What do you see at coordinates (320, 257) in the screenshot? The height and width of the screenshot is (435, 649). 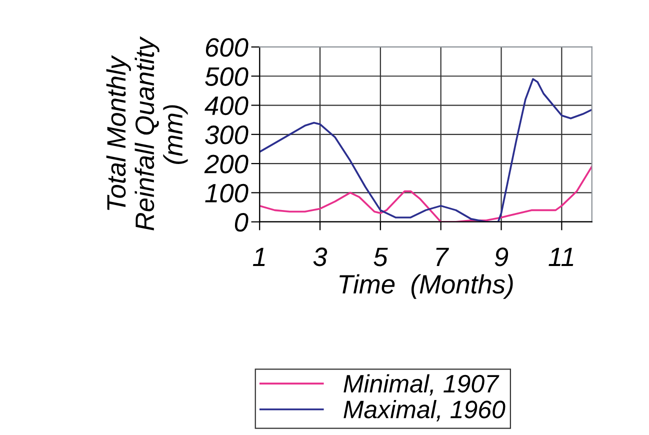 I see `x-tick-label: 3` at bounding box center [320, 257].